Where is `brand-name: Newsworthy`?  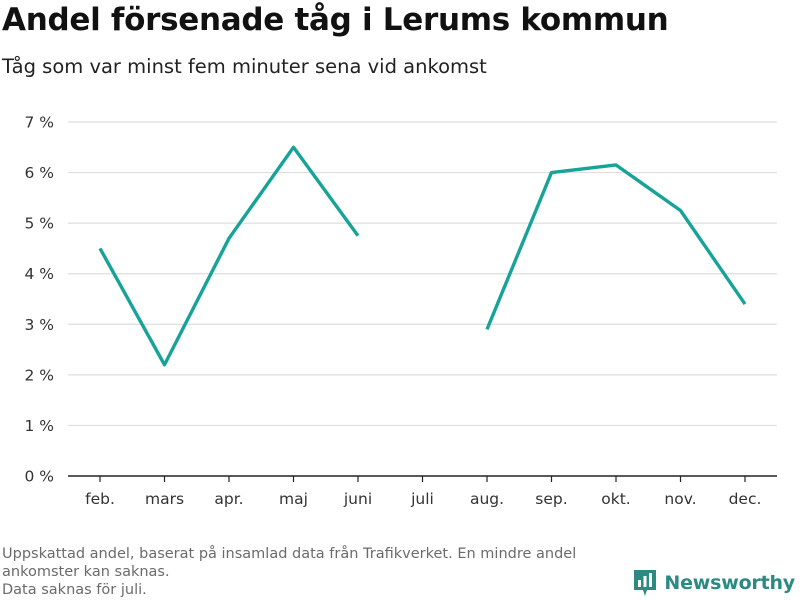 brand-name: Newsworthy is located at coordinates (729, 583).